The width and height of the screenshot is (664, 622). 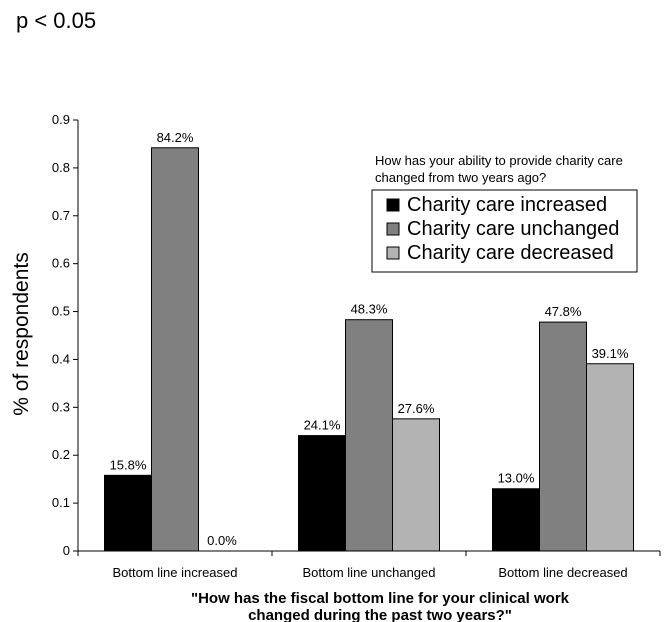 What do you see at coordinates (61, 263) in the screenshot?
I see `y-tick-label: 0.6` at bounding box center [61, 263].